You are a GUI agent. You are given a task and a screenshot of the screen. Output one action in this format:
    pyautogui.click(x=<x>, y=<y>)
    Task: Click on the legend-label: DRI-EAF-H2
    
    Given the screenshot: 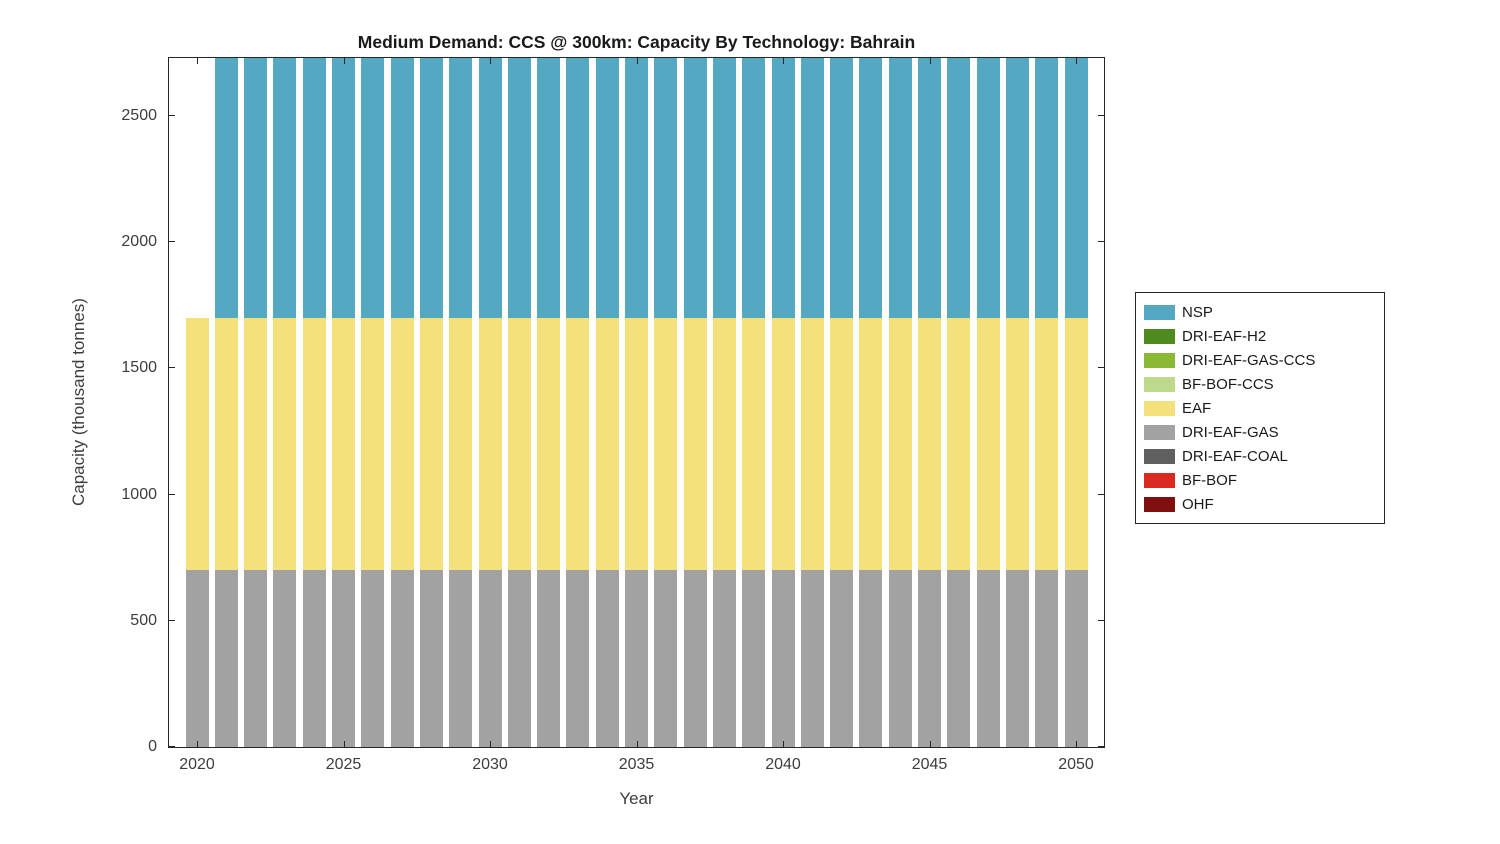 What is the action you would take?
    pyautogui.click(x=1224, y=336)
    